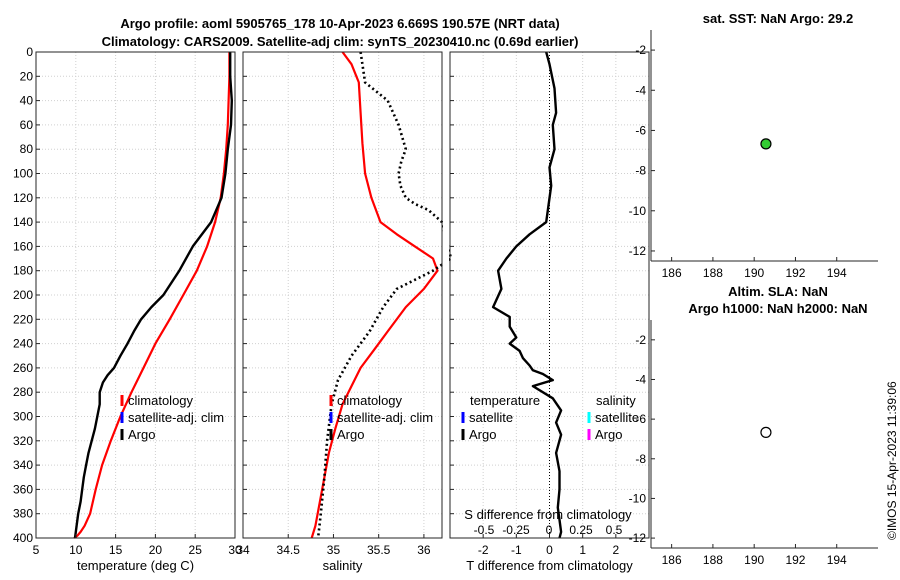  What do you see at coordinates (482, 434) in the screenshot?
I see `legend-t-argo-label: Argo` at bounding box center [482, 434].